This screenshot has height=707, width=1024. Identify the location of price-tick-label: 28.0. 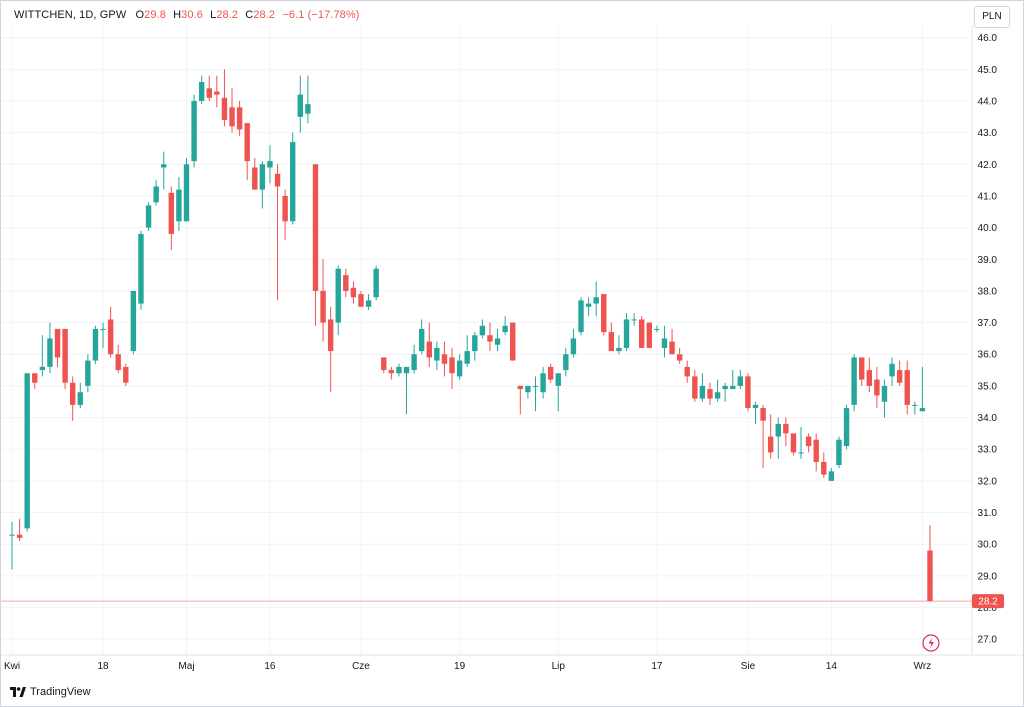
(988, 608).